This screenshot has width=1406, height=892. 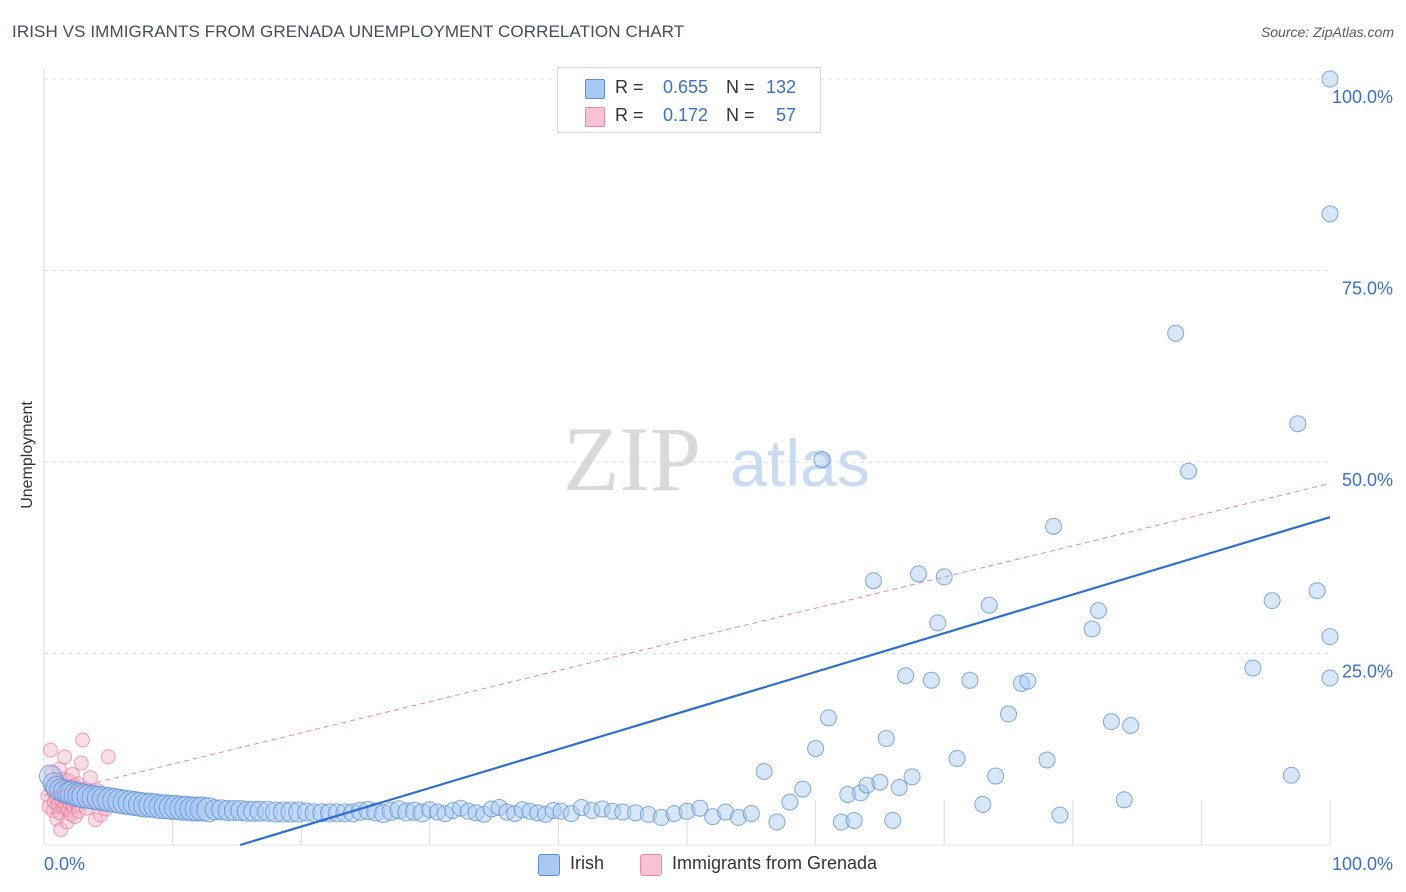 What do you see at coordinates (629, 115) in the screenshot?
I see `grenada-r-label: R =` at bounding box center [629, 115].